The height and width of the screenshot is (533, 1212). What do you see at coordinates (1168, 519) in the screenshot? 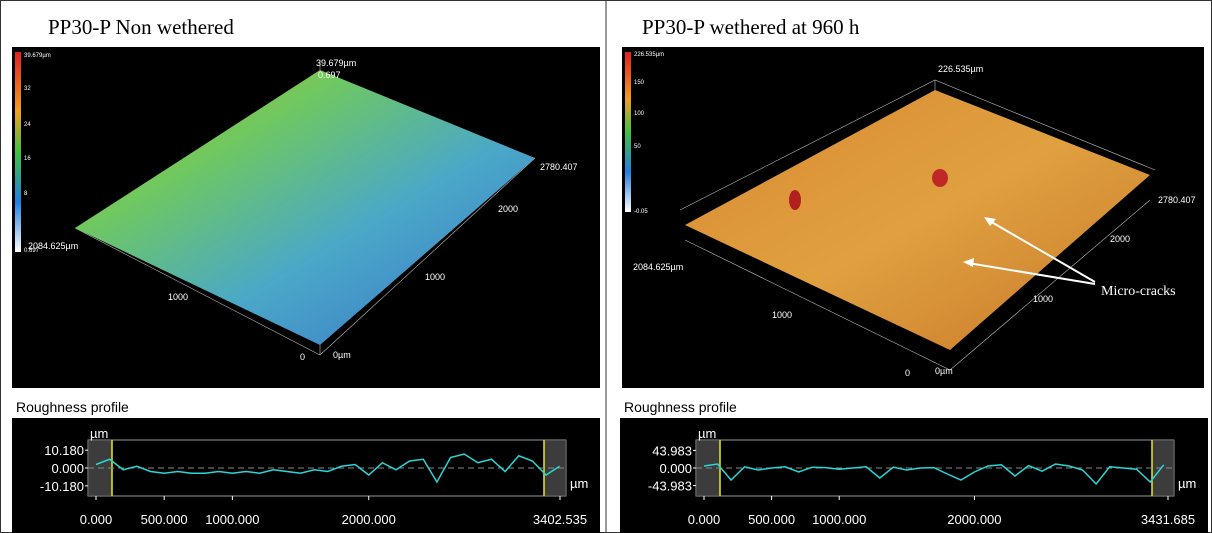
I see `x-tick-label: 3431.685` at bounding box center [1168, 519].